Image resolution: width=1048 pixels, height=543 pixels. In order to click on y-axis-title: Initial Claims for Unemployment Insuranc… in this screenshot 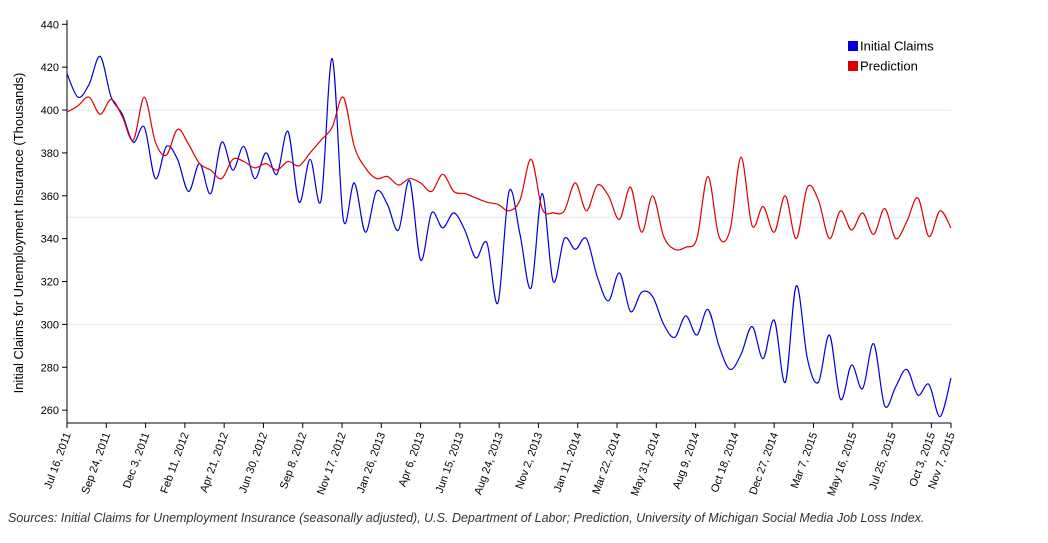, I will do `click(18, 233)`.